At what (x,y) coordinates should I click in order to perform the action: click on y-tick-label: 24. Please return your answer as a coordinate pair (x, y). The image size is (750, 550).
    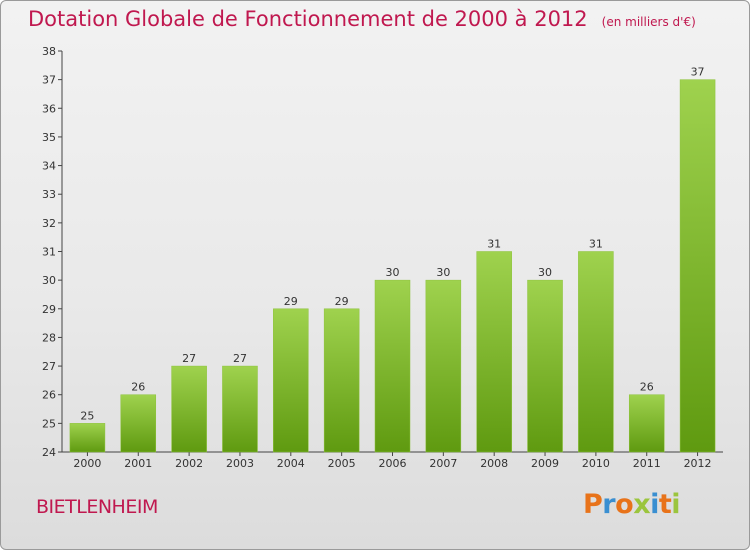
    Looking at the image, I should click on (49, 452).